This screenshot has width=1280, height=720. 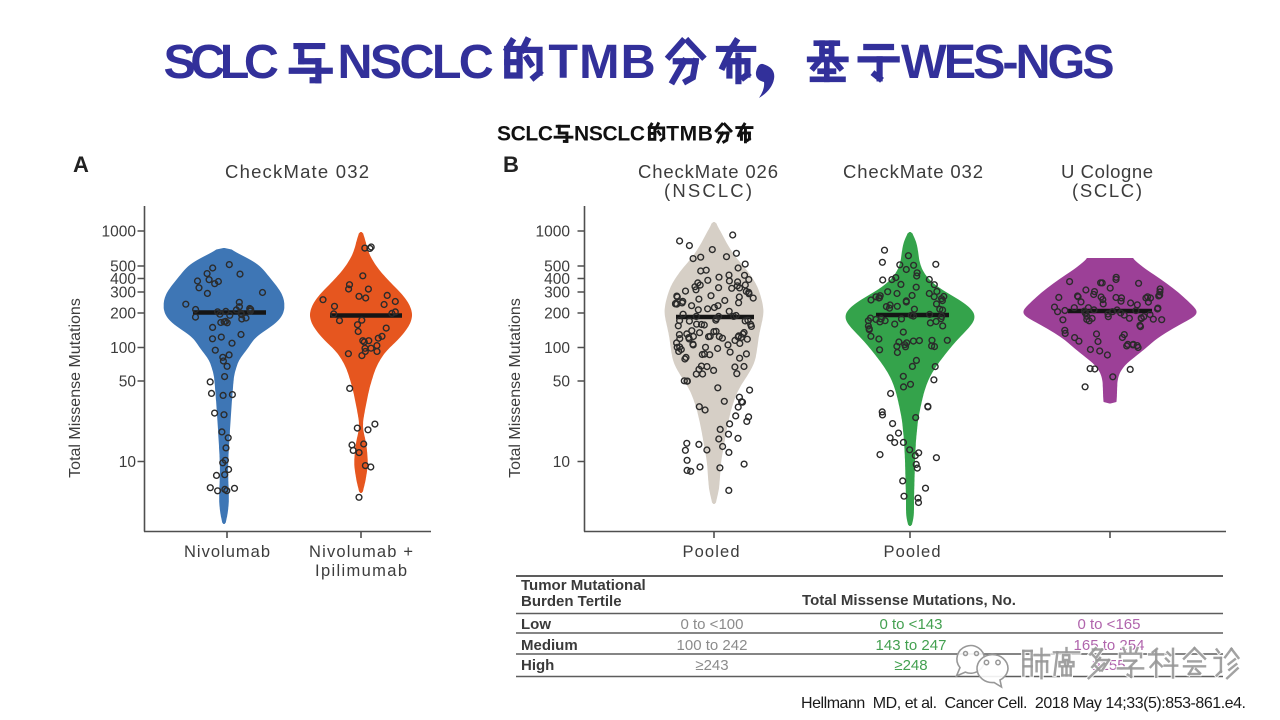 I want to click on svg-text: Ipilimumab, so click(x=361, y=571).